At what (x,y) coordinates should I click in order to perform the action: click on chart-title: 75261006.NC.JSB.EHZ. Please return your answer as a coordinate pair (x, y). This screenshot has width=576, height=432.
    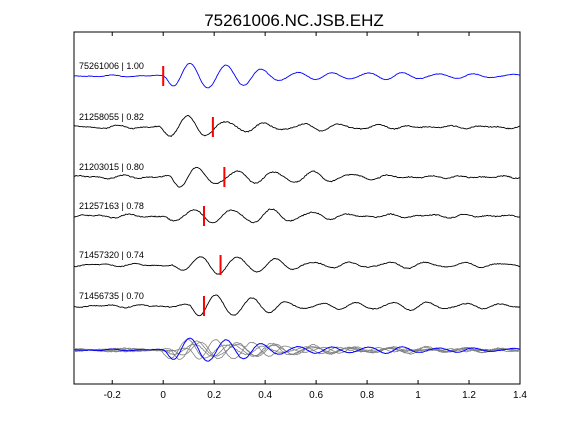
    Looking at the image, I should click on (294, 20).